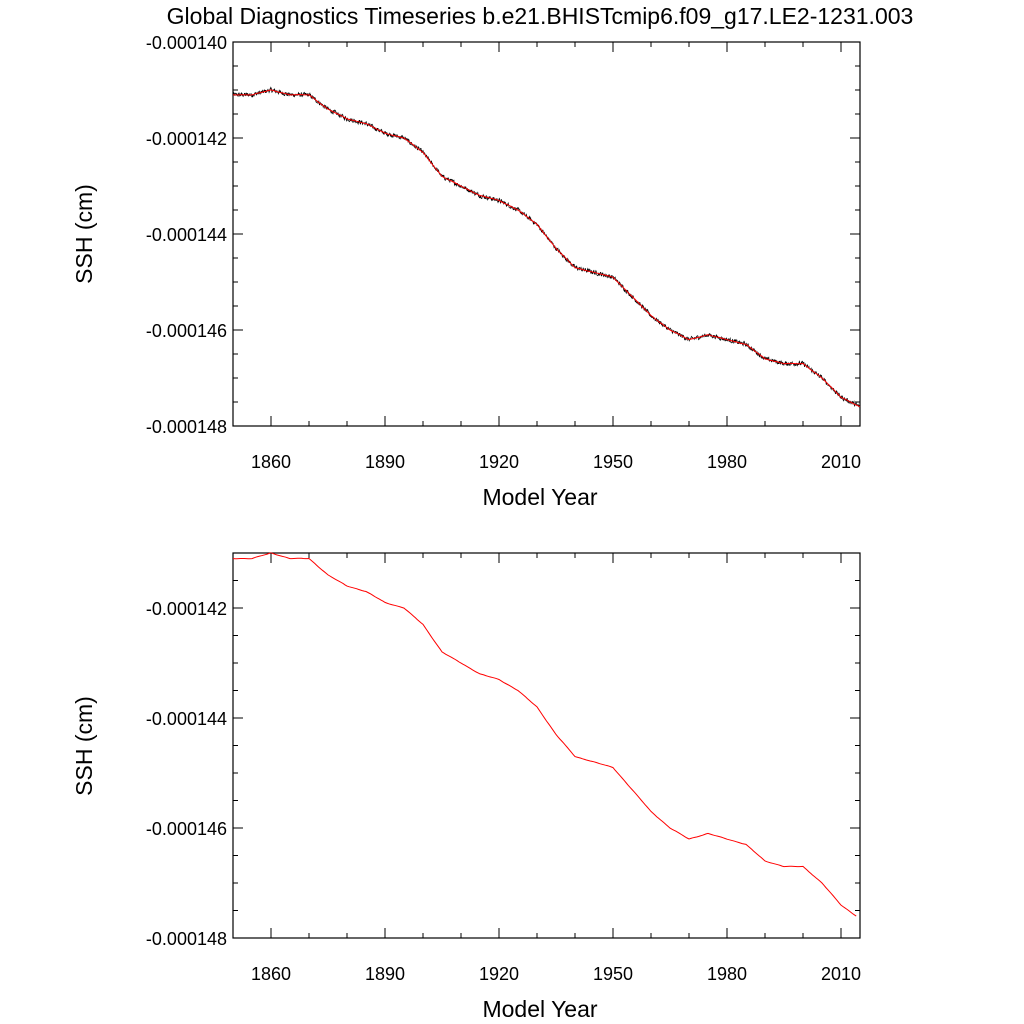 The height and width of the screenshot is (1024, 1024). What do you see at coordinates (186, 427) in the screenshot?
I see `top-y-tick-label: -0.000148` at bounding box center [186, 427].